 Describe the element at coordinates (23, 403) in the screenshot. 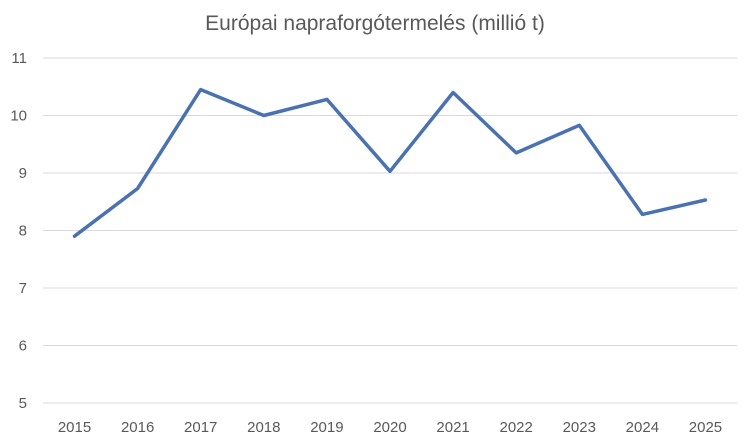

I see `y-tick-label: 5` at that location.